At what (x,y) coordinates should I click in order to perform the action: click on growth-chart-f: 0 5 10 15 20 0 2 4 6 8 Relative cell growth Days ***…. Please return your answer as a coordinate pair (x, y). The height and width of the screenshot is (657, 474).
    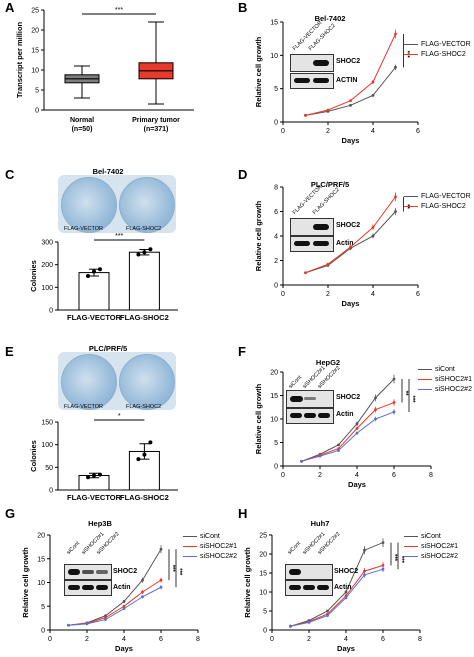
    Looking at the image, I should click on (343, 430).